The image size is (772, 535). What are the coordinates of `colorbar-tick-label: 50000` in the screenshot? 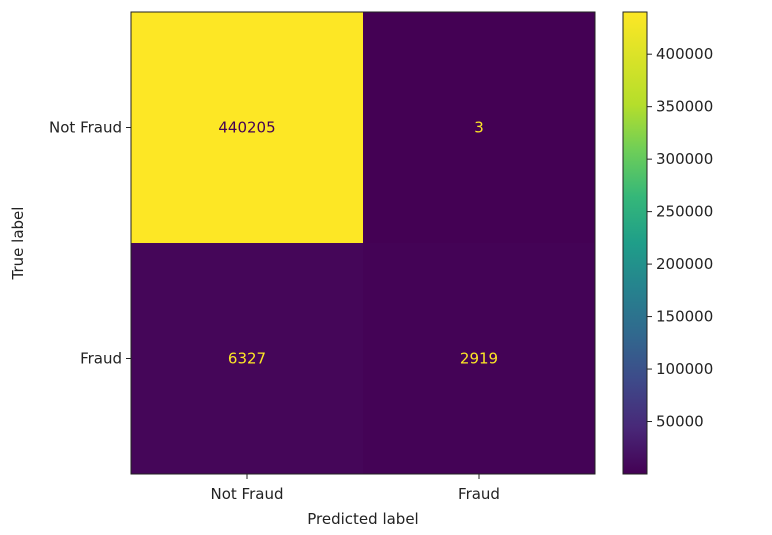 It's located at (680, 422).